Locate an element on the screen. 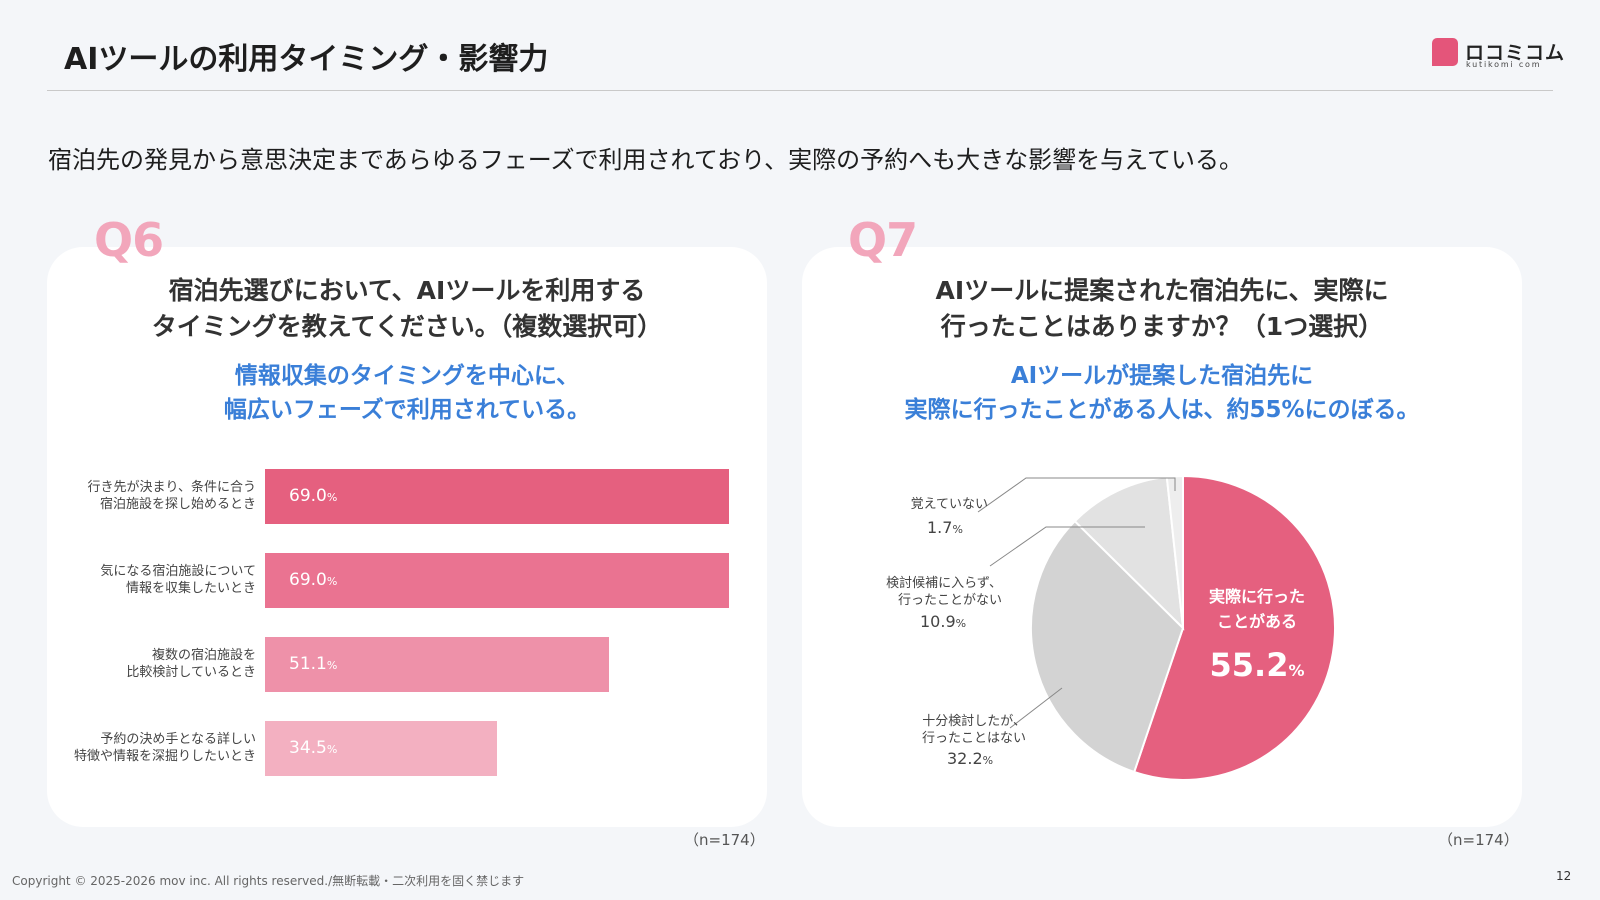  pie-main-value: 55.2% is located at coordinates (1257, 665).